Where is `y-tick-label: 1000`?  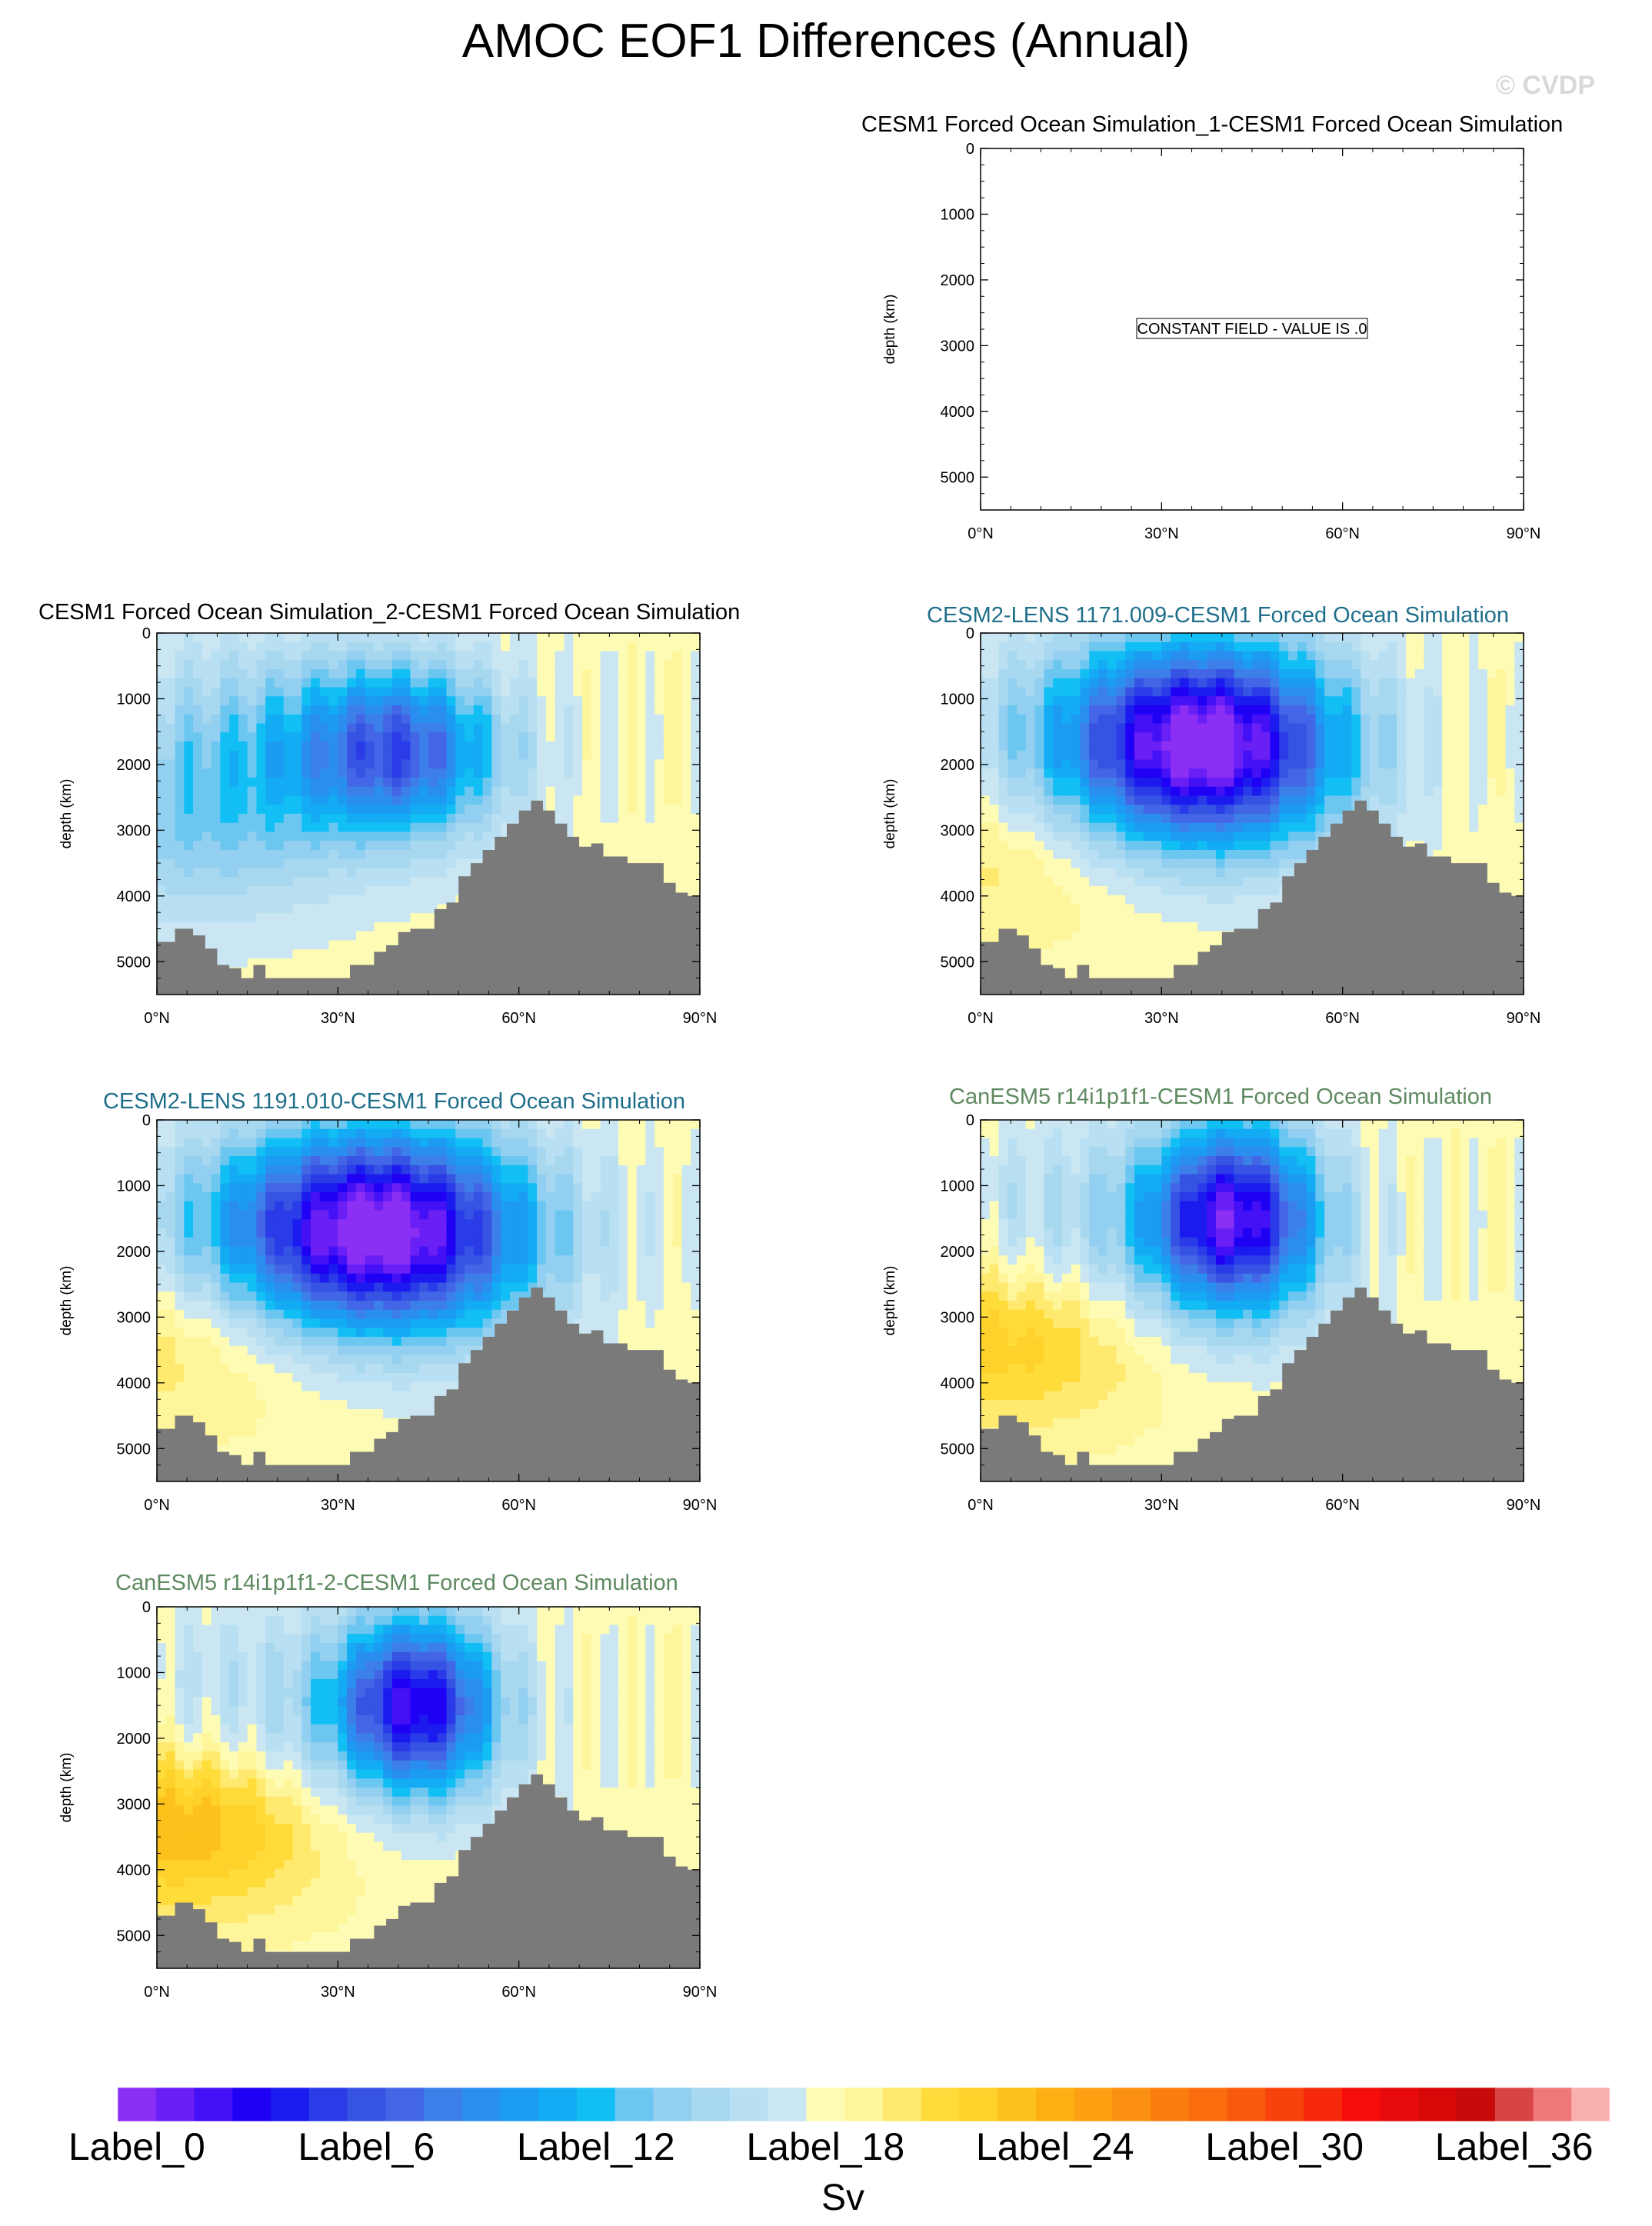
y-tick-label: 1000 is located at coordinates (958, 214).